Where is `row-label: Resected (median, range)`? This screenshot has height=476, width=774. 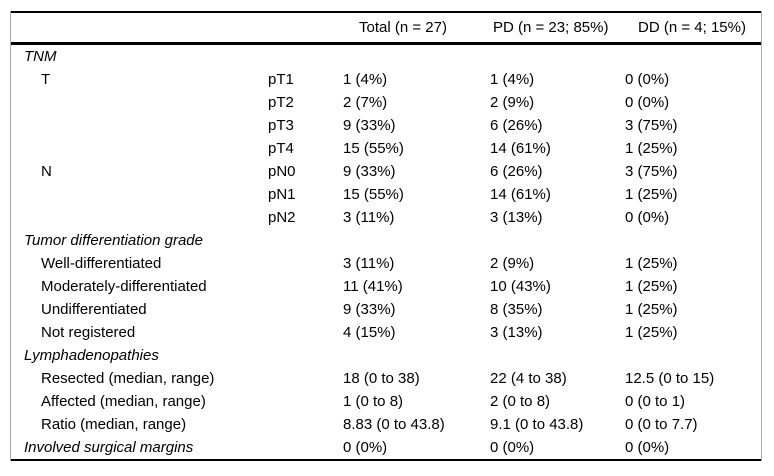 row-label: Resected (median, range) is located at coordinates (128, 378).